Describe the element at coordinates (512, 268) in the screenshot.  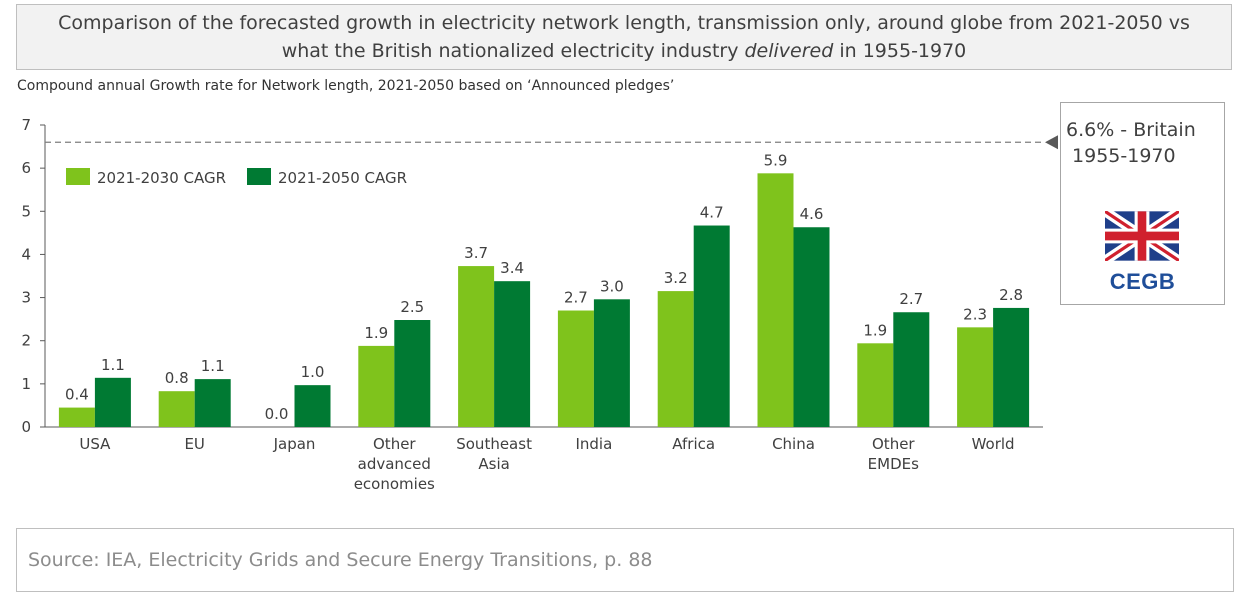
I see `data-label: 3.4` at that location.